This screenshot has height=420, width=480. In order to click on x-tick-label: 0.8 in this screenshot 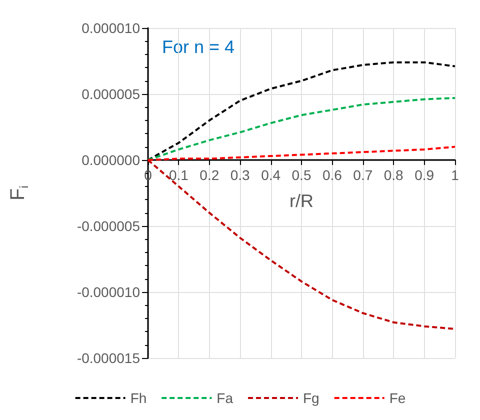, I will do `click(394, 175)`.